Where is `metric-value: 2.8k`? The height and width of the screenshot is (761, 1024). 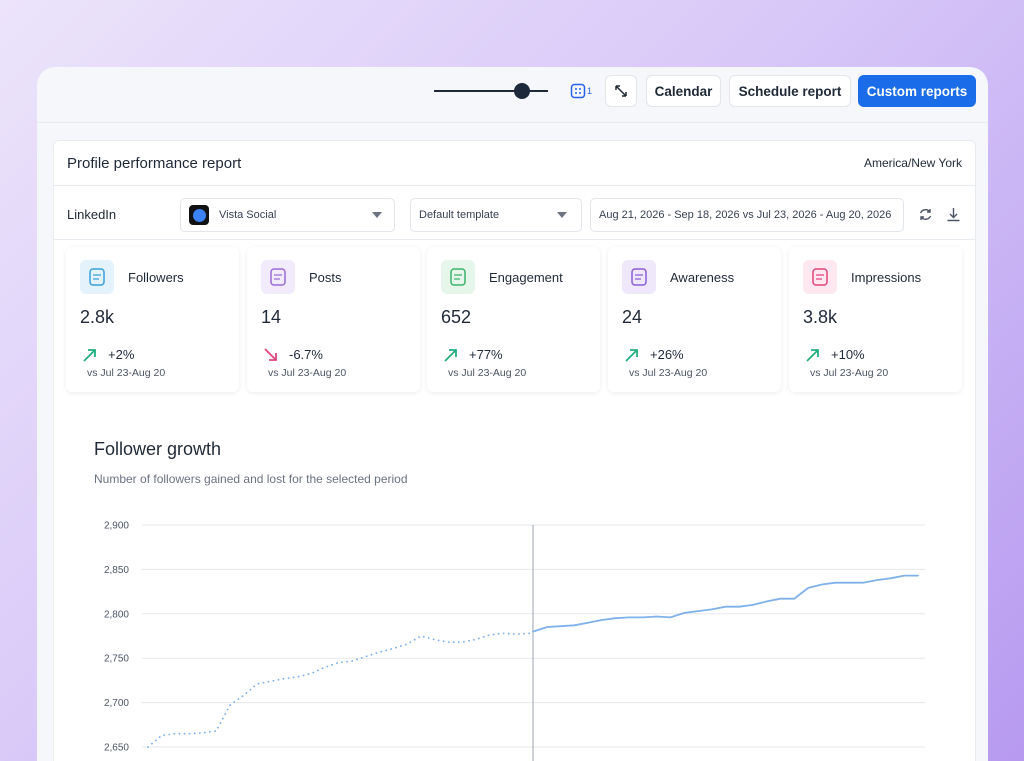
metric-value: 2.8k is located at coordinates (97, 317).